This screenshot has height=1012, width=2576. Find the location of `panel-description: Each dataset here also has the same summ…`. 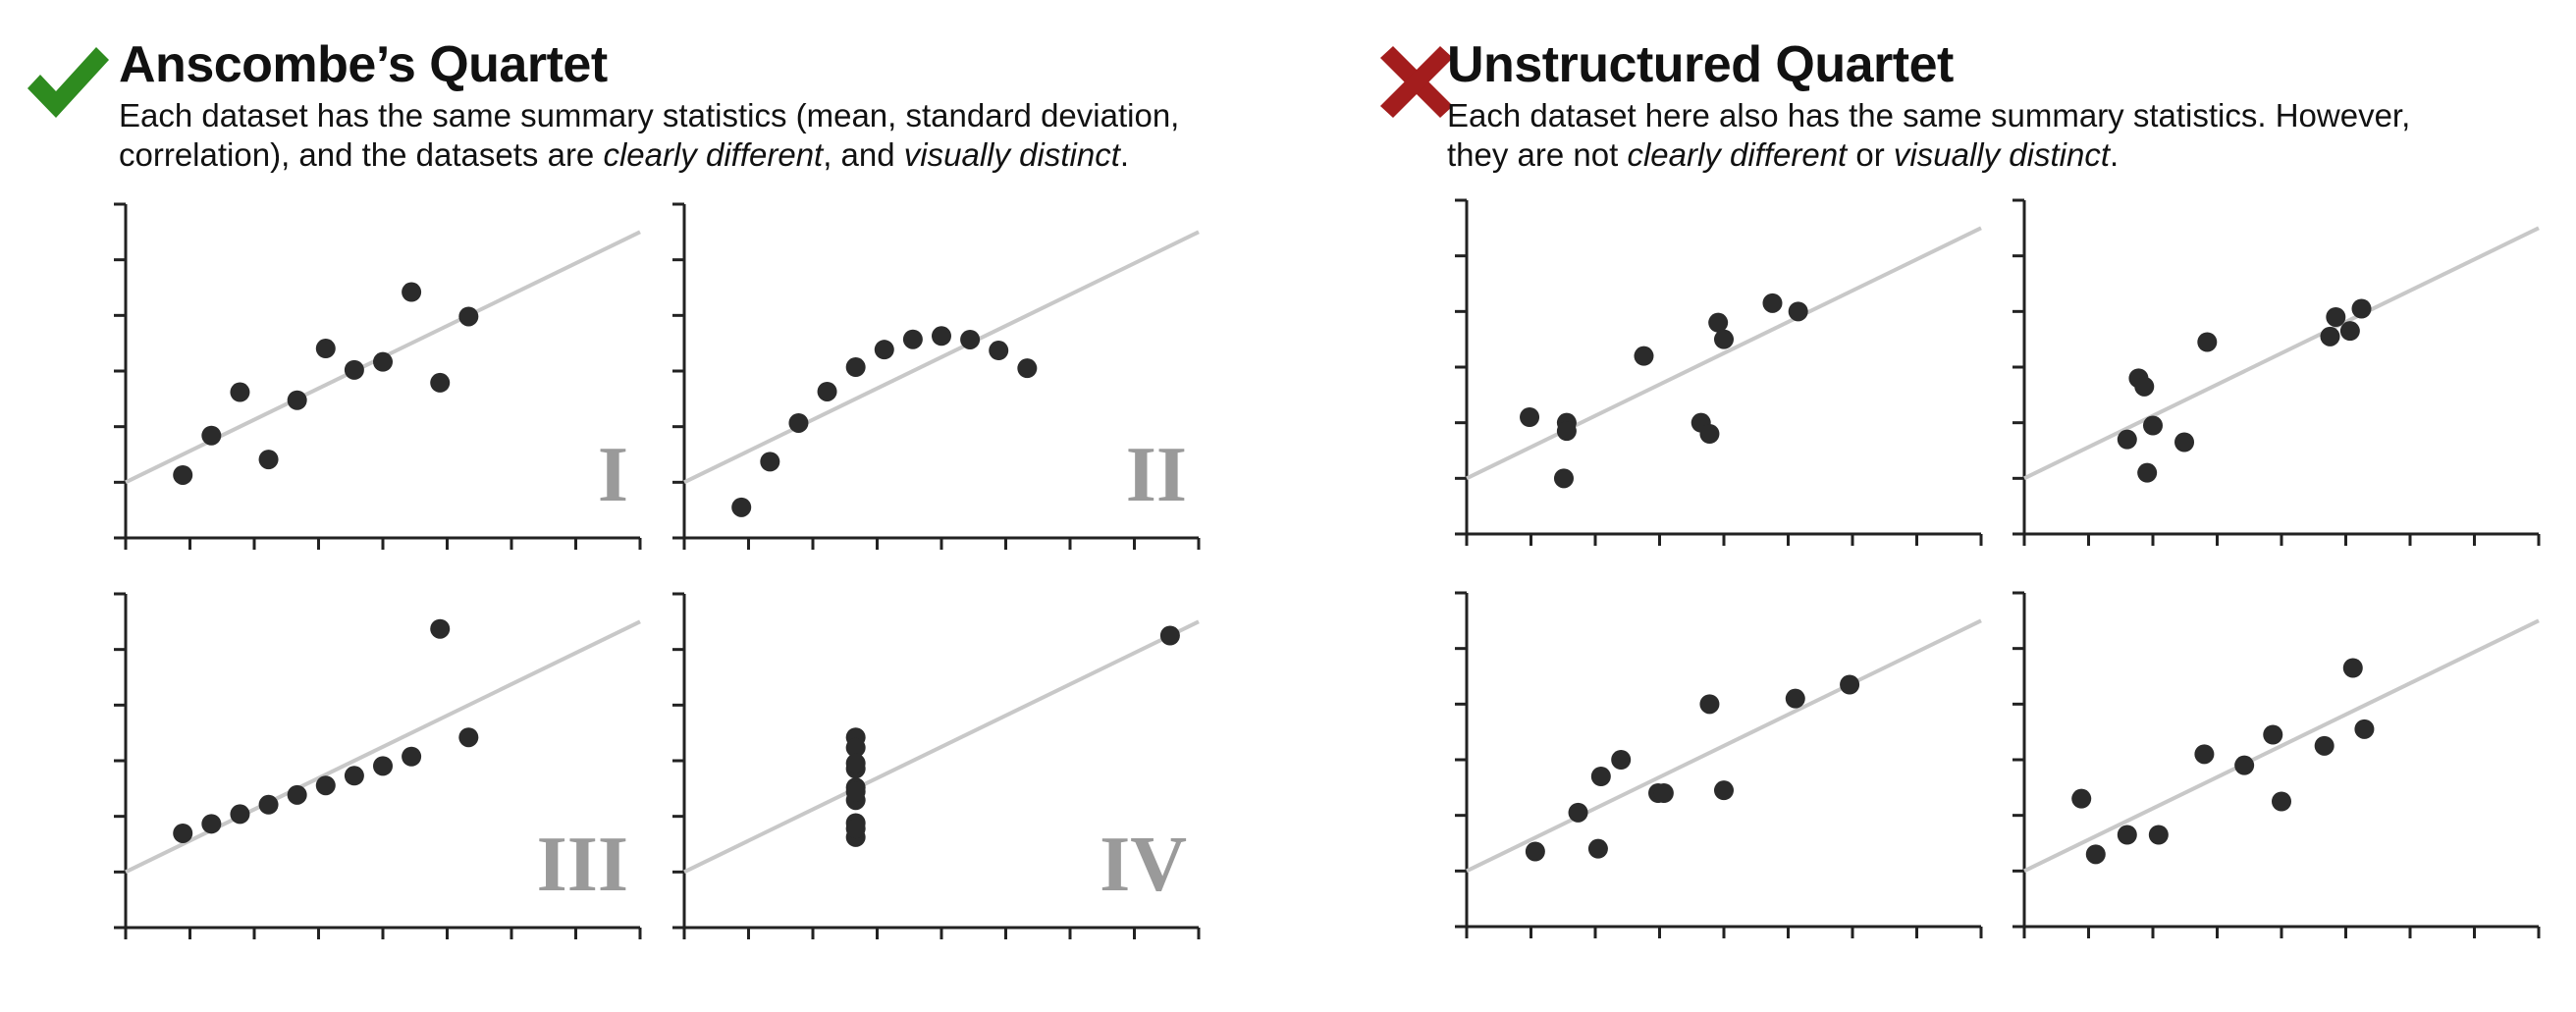

panel-description: Each dataset here also has the same summ… is located at coordinates (1997, 135).